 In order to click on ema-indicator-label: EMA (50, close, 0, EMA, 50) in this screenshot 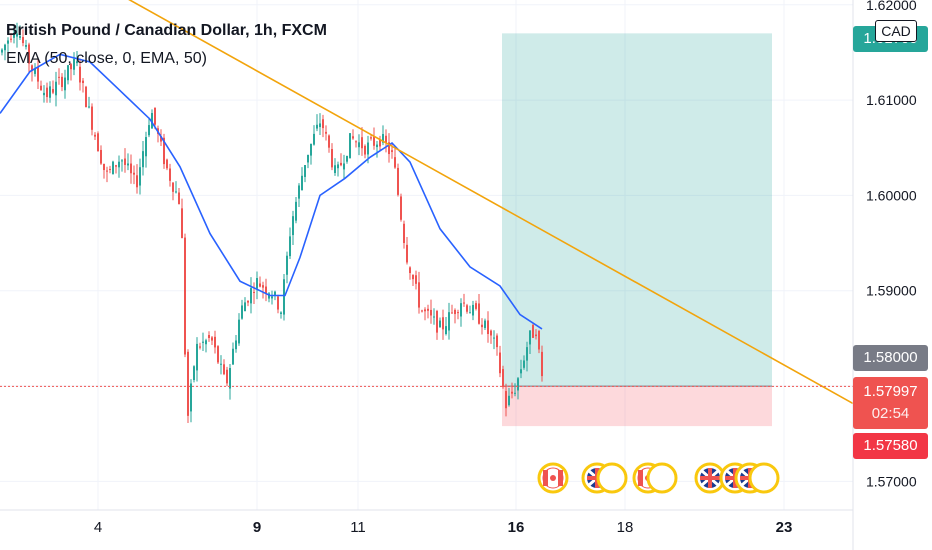, I will do `click(106, 58)`.